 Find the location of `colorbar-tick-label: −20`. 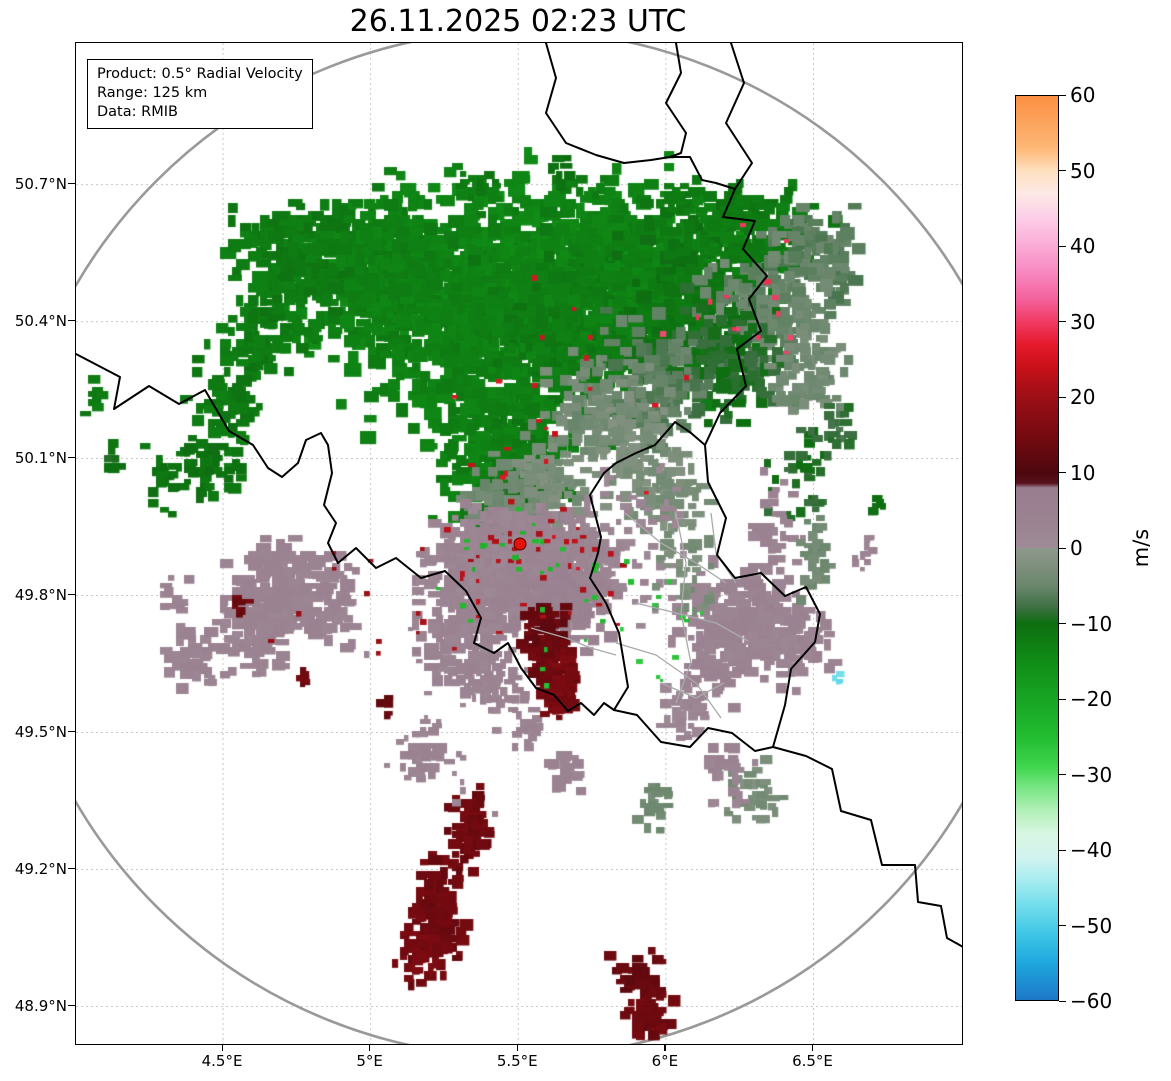

colorbar-tick-label: −20 is located at coordinates (1091, 699).